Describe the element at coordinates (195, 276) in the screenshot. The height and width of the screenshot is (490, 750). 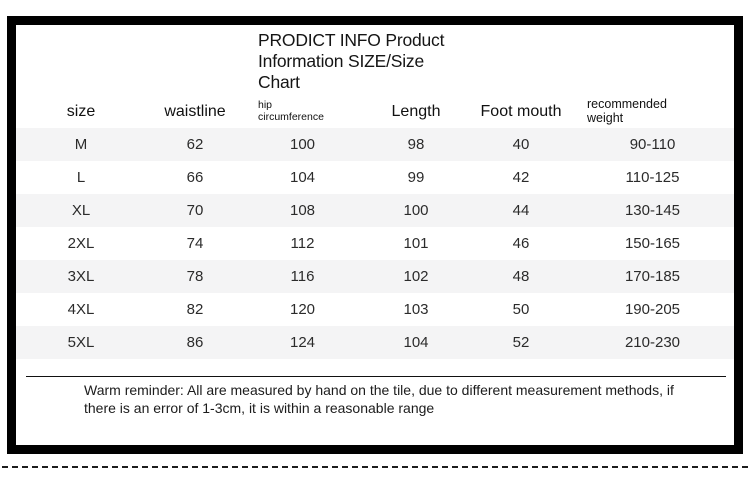
I see `cell-waistline: 78` at that location.